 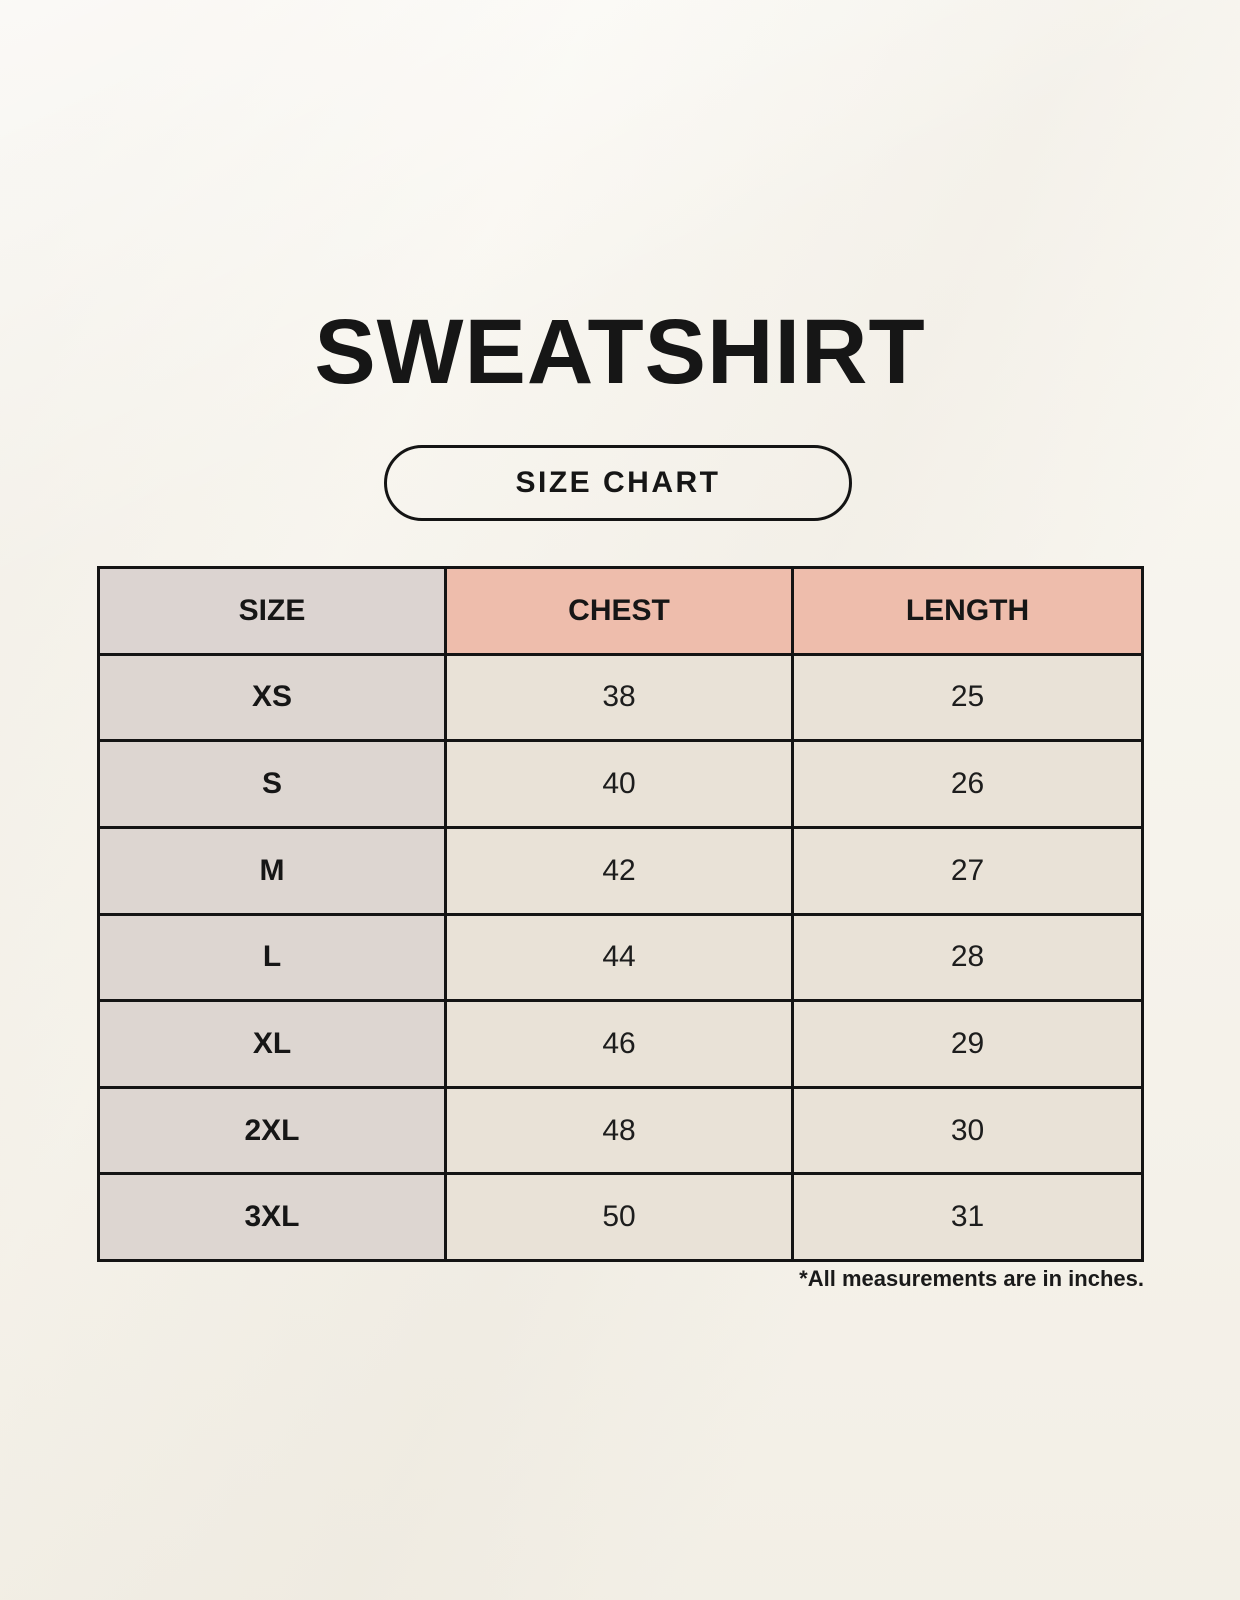 I want to click on row-chest-value: 50, so click(x=620, y=1217).